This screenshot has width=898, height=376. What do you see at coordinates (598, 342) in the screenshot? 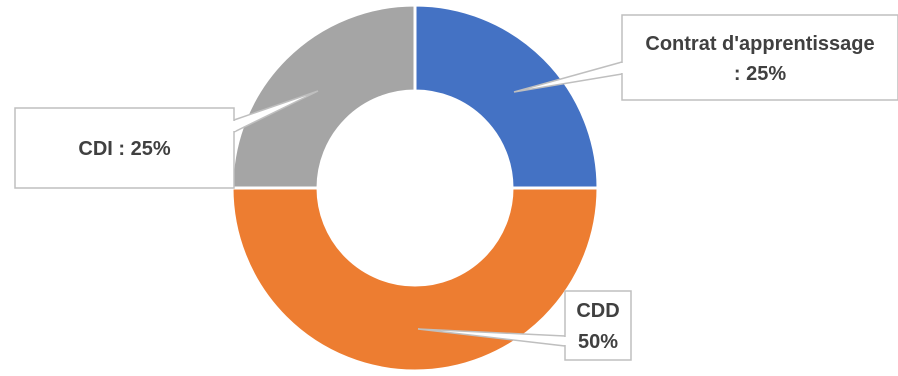
I see `callout-label-line: 50%` at bounding box center [598, 342].